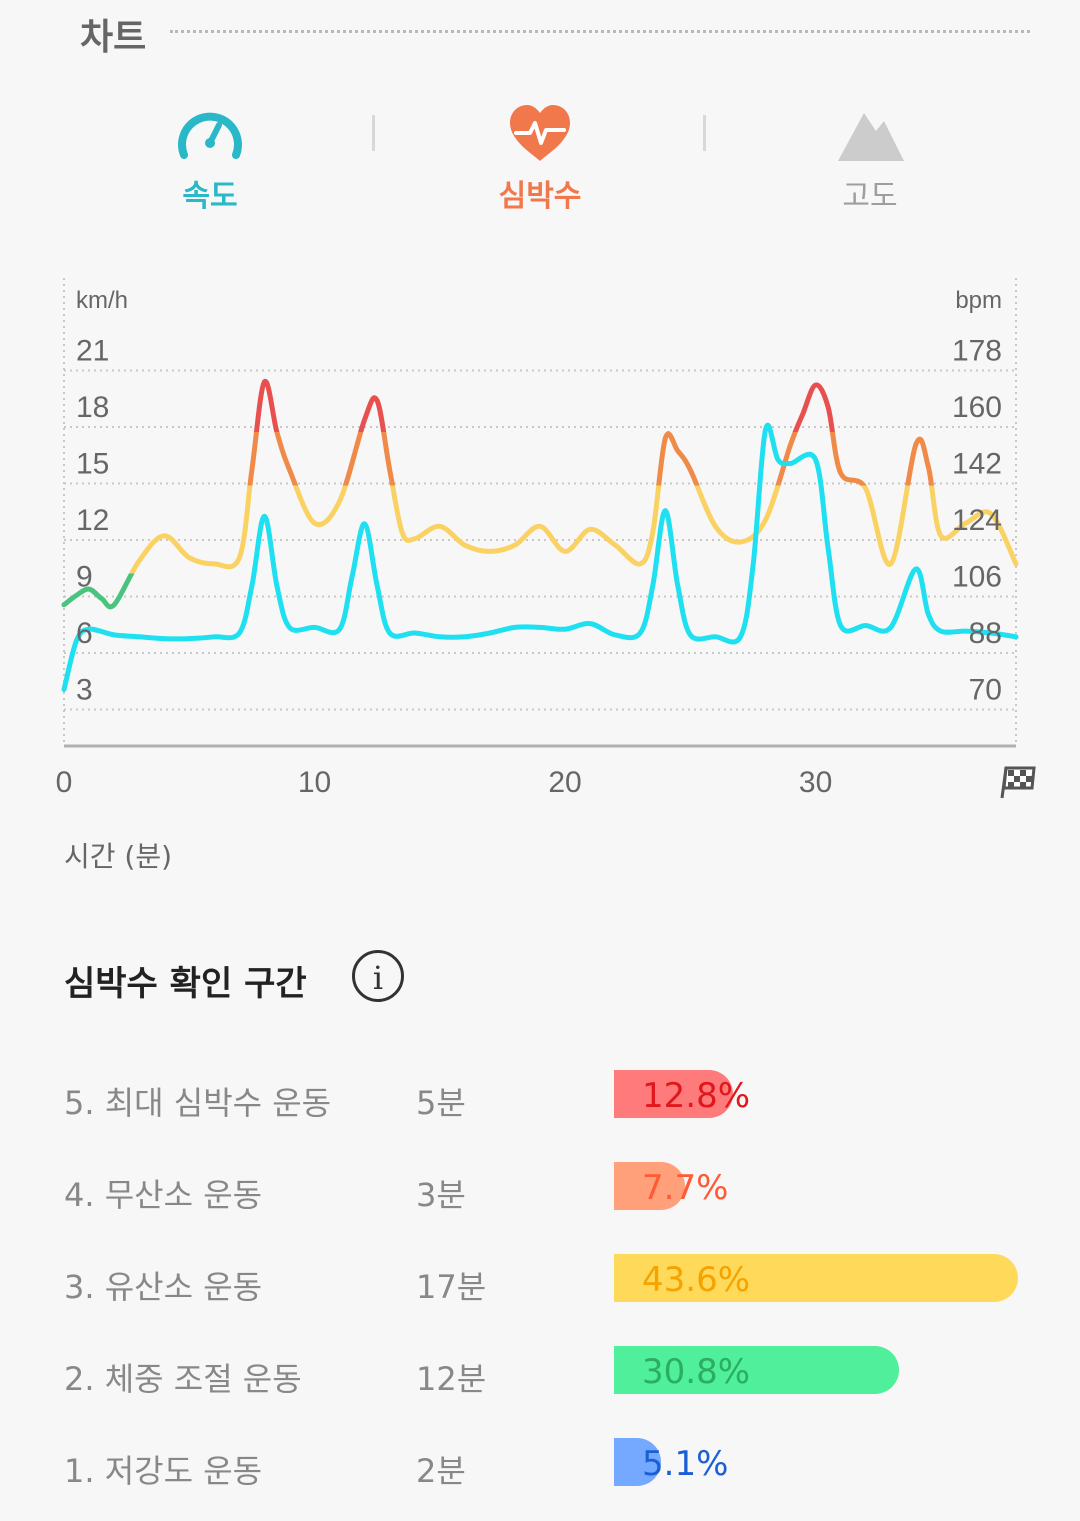 The height and width of the screenshot is (1521, 1080). What do you see at coordinates (564, 782) in the screenshot?
I see `x-tick-label: 20` at bounding box center [564, 782].